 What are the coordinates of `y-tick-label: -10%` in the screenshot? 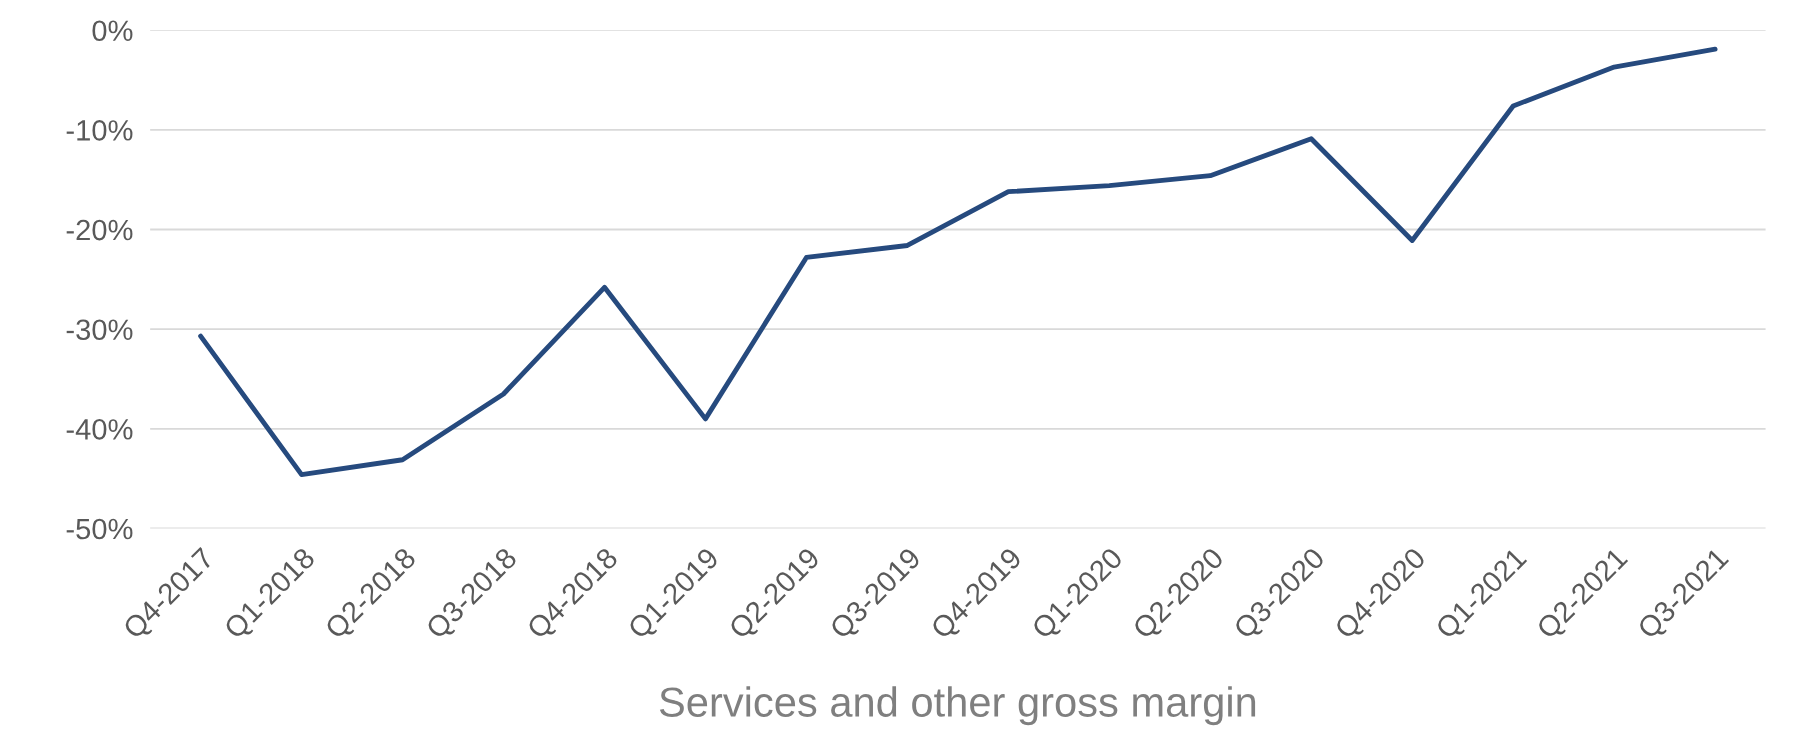 It's located at (99, 130).